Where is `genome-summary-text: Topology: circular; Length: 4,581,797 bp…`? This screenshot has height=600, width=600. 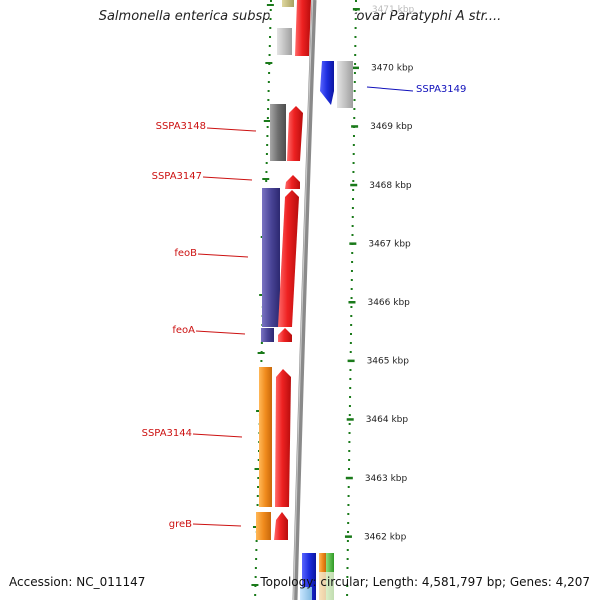
genome-summary-text: Topology: circular; Length: 4,581,797 bp… is located at coordinates (425, 582).